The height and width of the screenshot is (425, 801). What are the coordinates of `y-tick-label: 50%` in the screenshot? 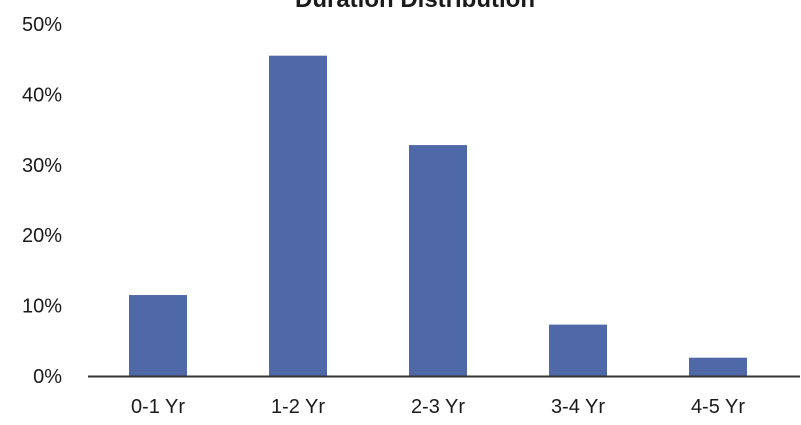 It's located at (42, 25).